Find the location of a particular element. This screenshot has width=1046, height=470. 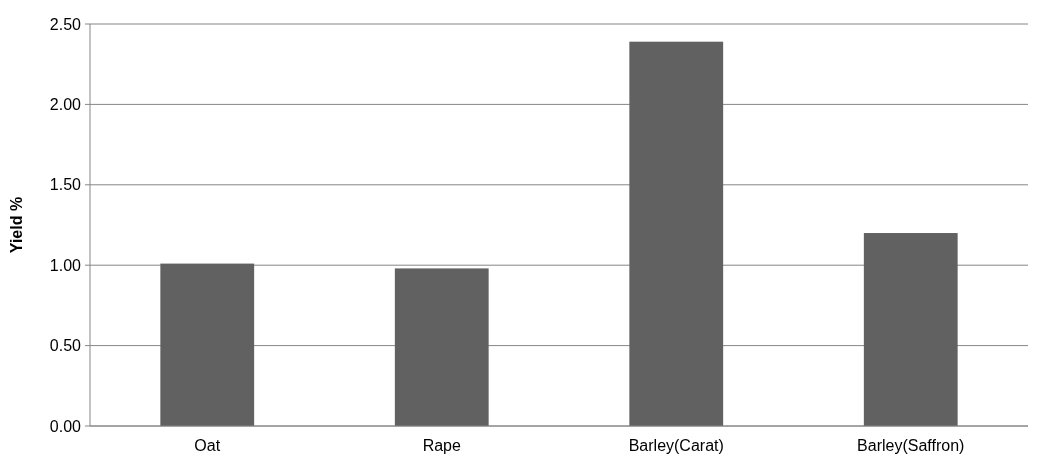

y-tick-label: 2.50 is located at coordinates (65, 24).